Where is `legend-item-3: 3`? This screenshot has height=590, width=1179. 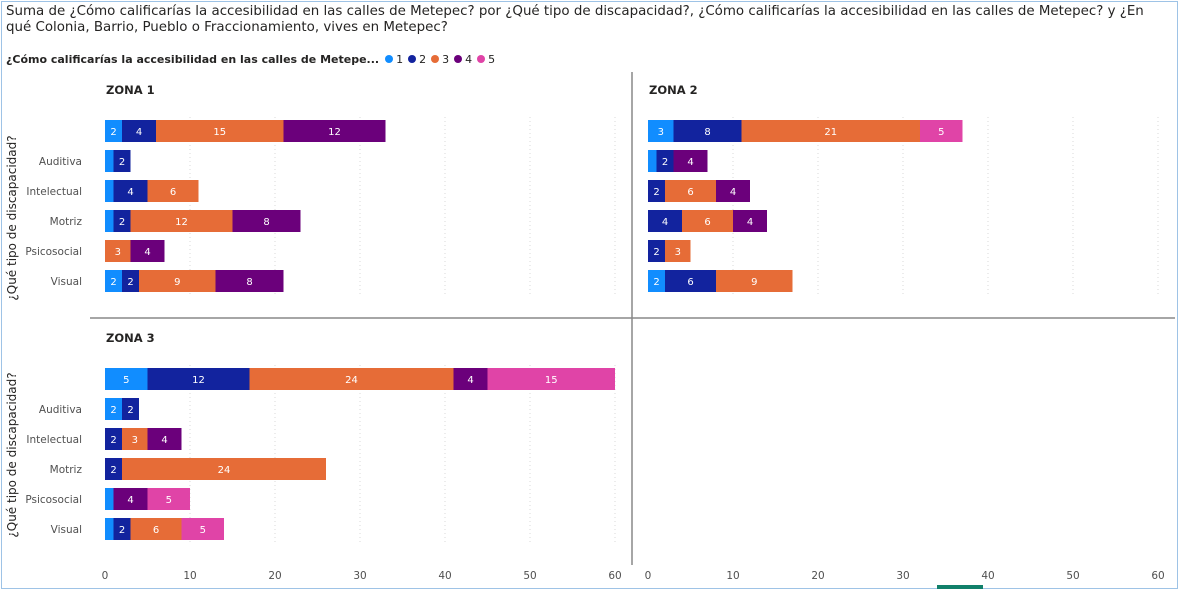 legend-item-3: 3 is located at coordinates (440, 59).